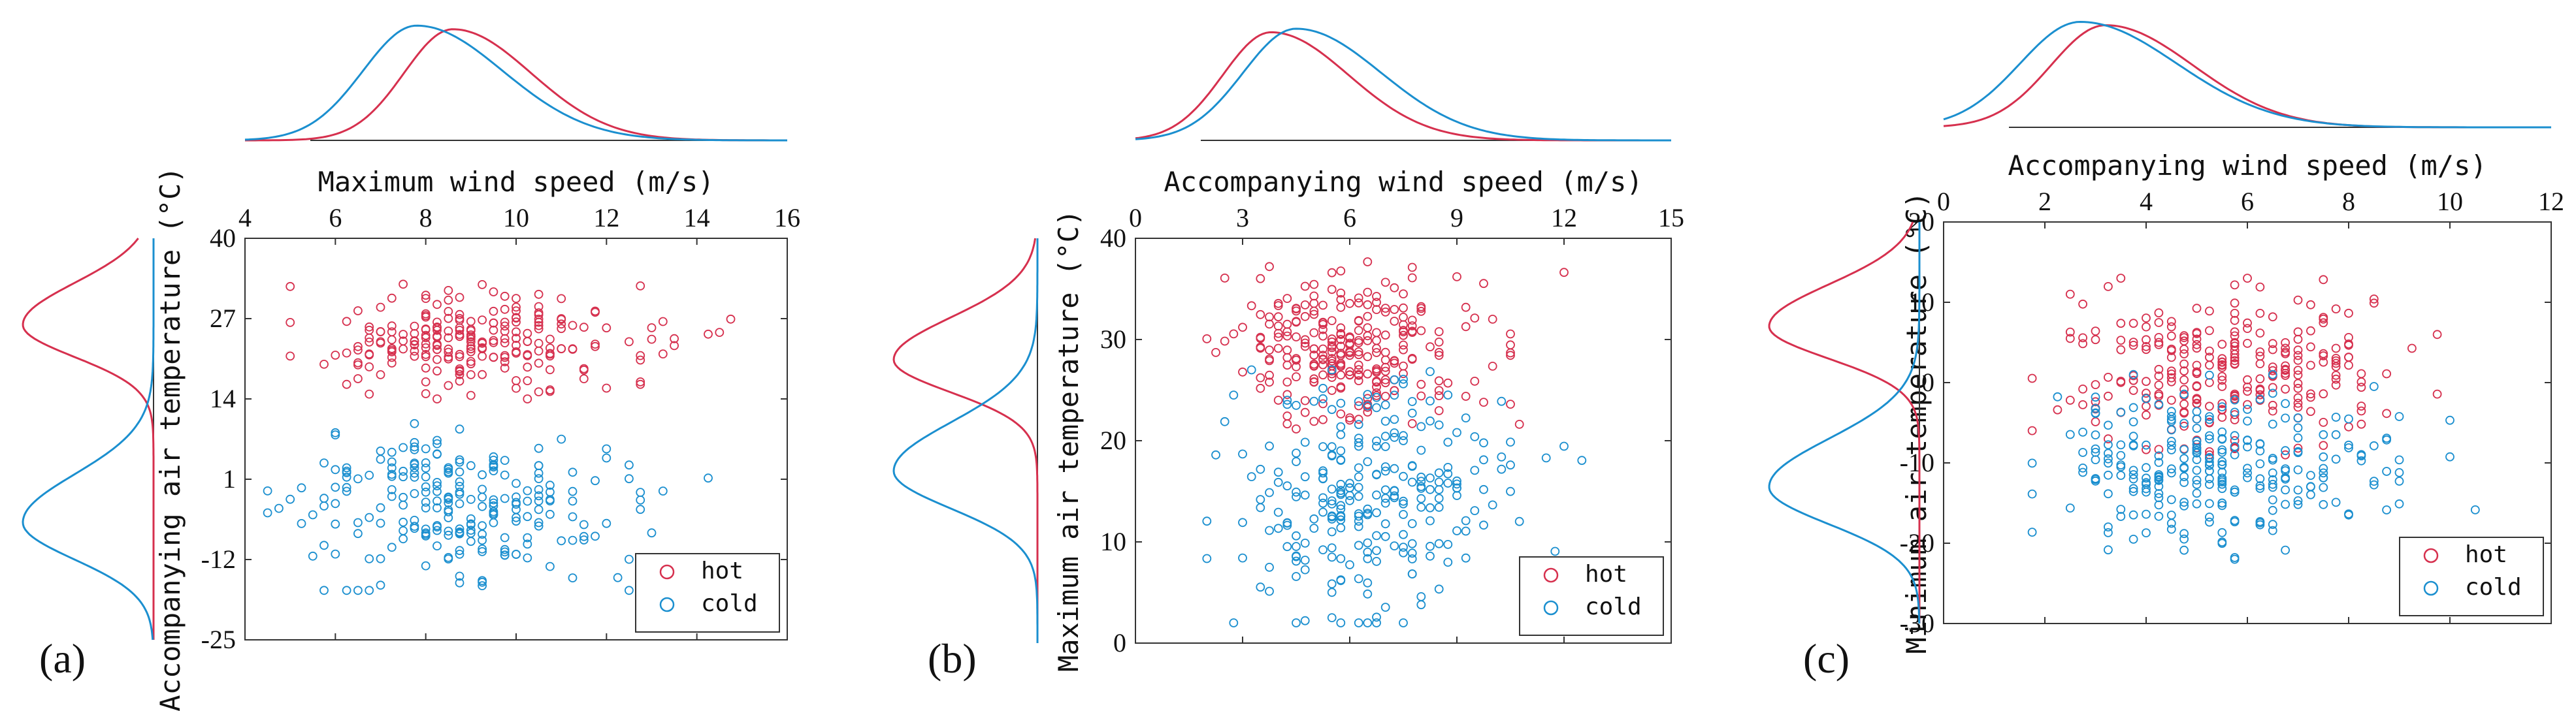 Image resolution: width=2576 pixels, height=711 pixels. I want to click on legend-label-hot: hot, so click(1606, 574).